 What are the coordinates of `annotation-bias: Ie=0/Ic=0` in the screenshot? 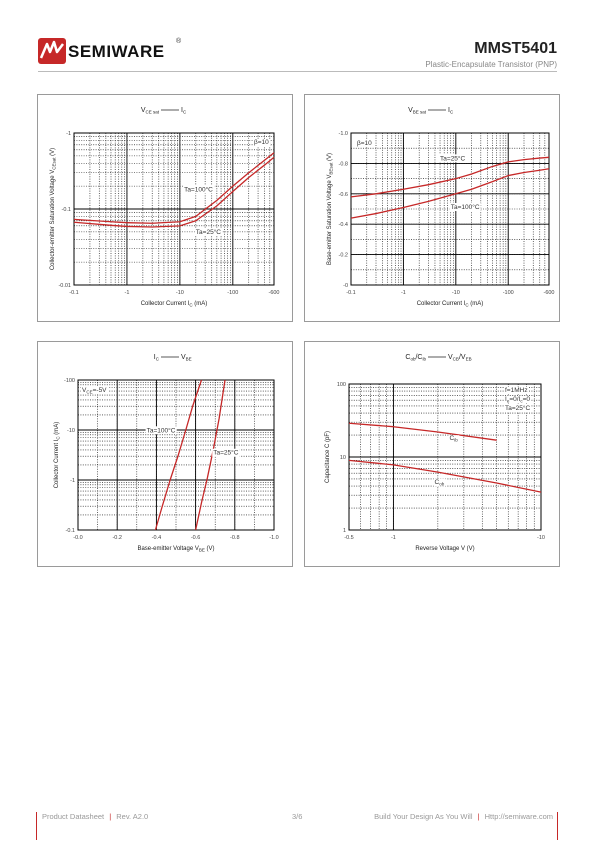 It's located at (517, 400).